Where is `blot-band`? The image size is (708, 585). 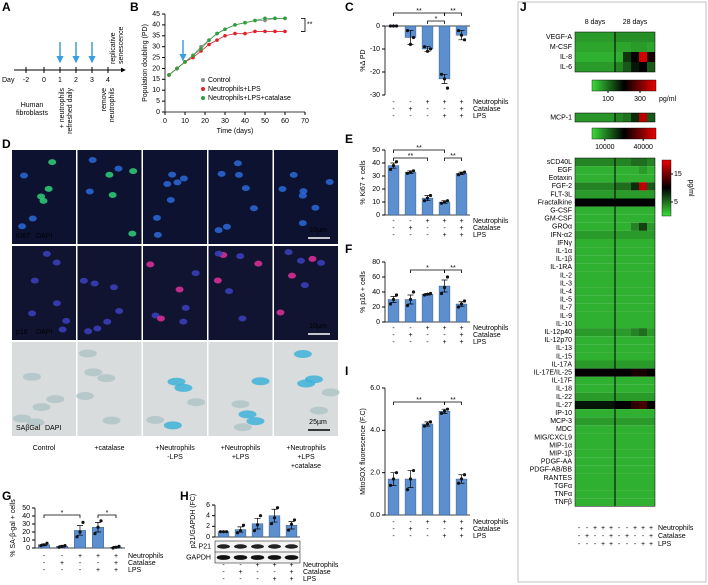 blot-band is located at coordinates (257, 557).